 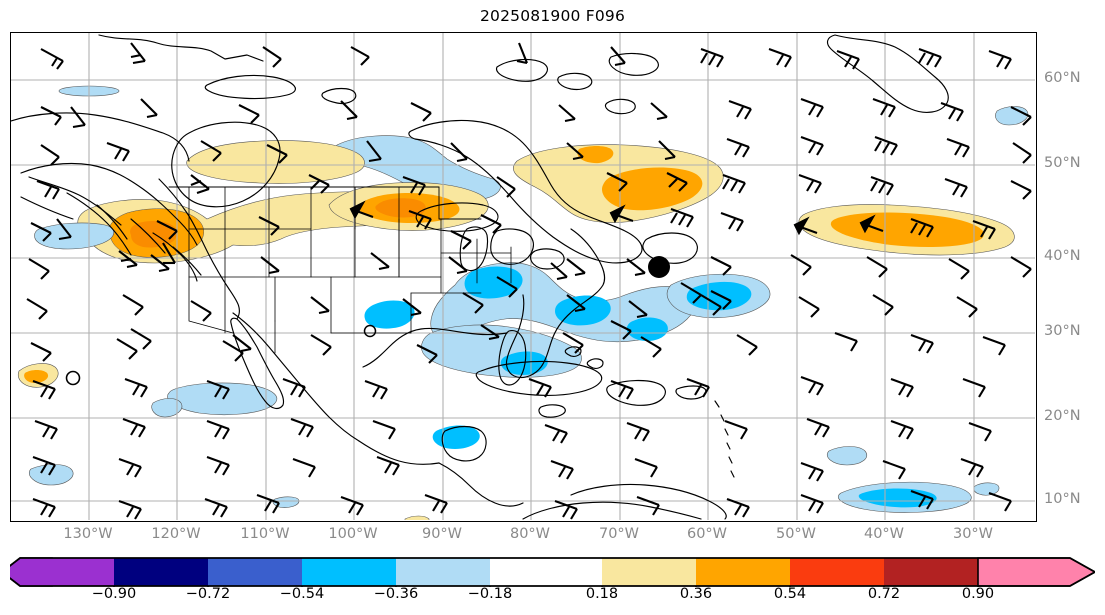 I want to click on coast-gulf, so click(x=435, y=347).